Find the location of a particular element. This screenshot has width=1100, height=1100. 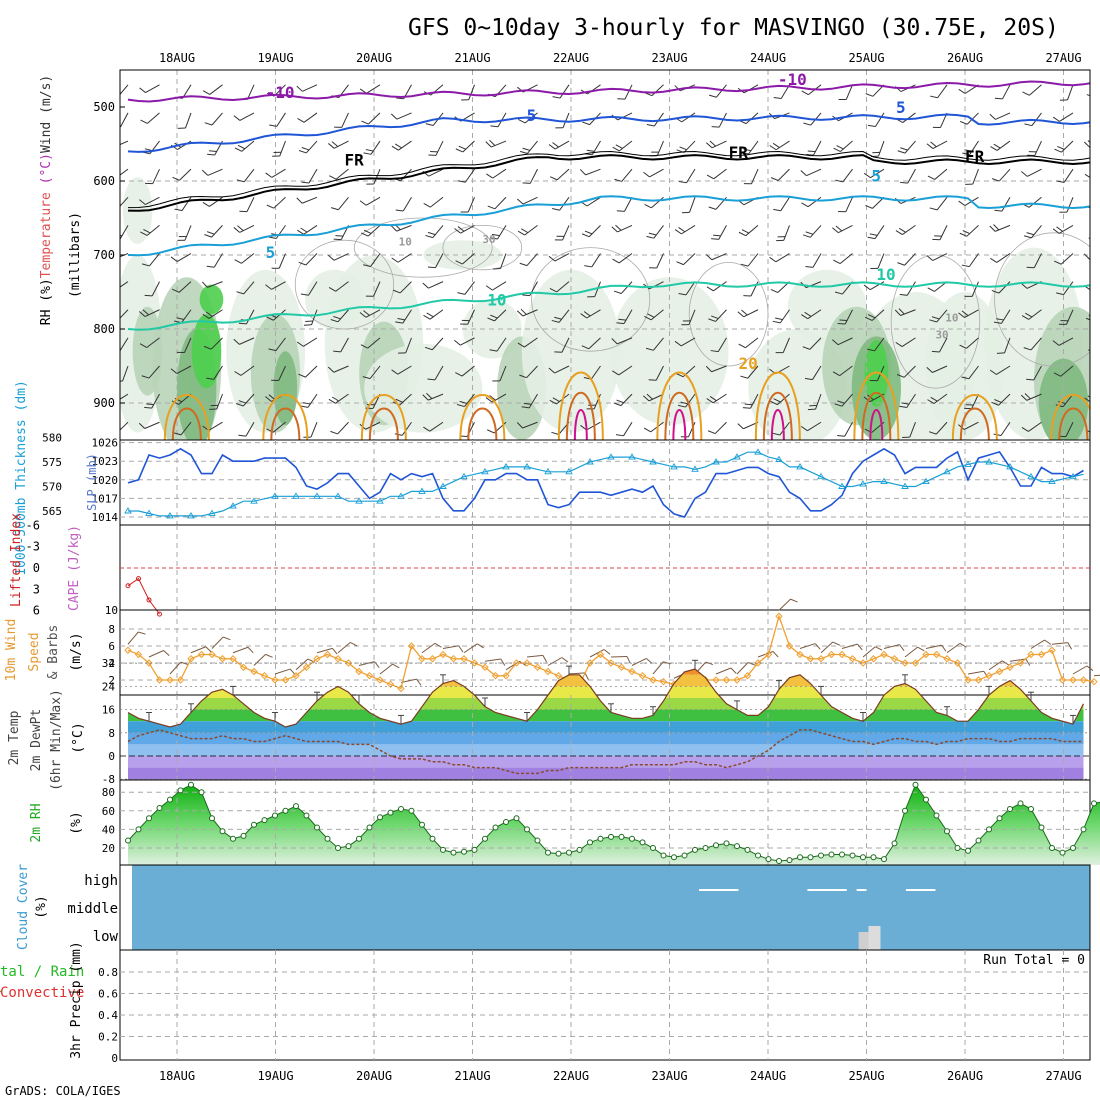

rh-shading is located at coordinates (211, 299).